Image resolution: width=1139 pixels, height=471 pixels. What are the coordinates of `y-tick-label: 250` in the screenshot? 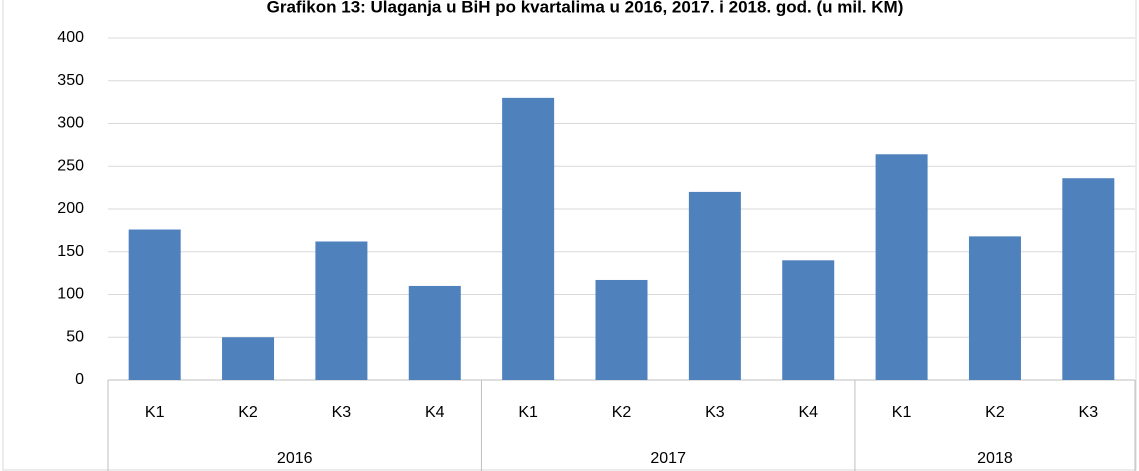 It's located at (70, 165).